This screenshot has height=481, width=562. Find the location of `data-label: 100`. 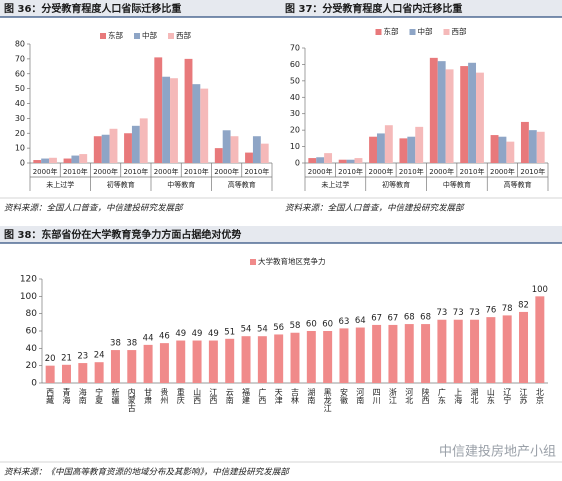

data-label: 100 is located at coordinates (540, 290).